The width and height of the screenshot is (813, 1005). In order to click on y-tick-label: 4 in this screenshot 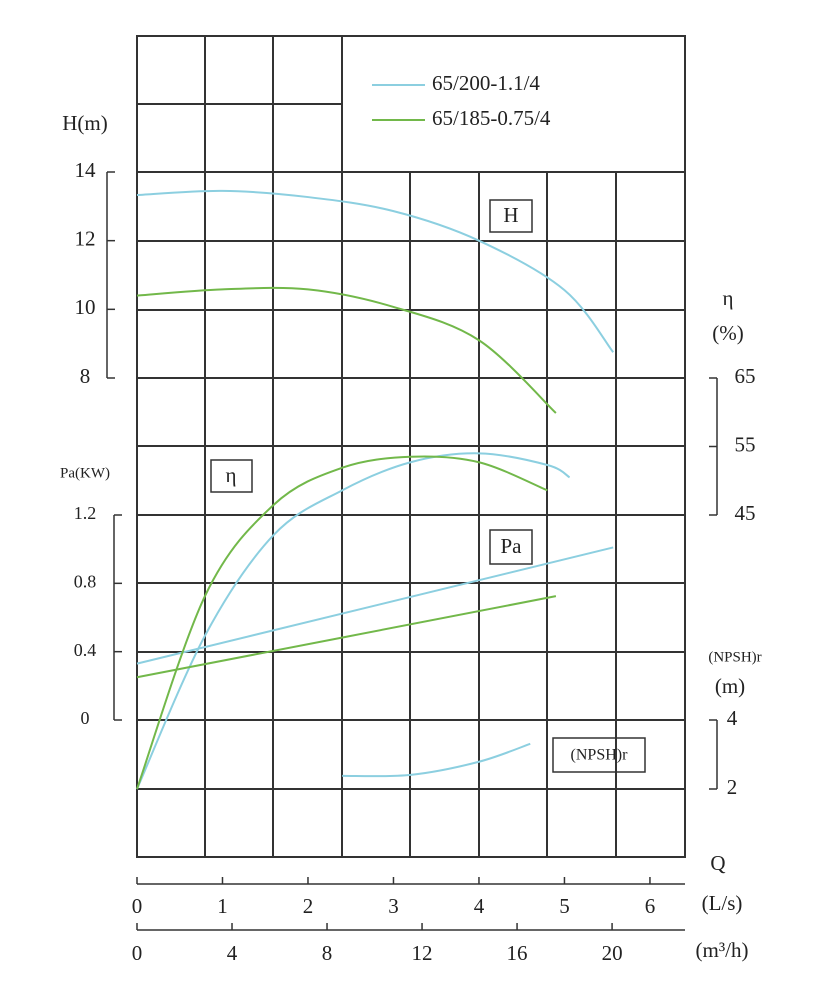, I will do `click(732, 718)`.